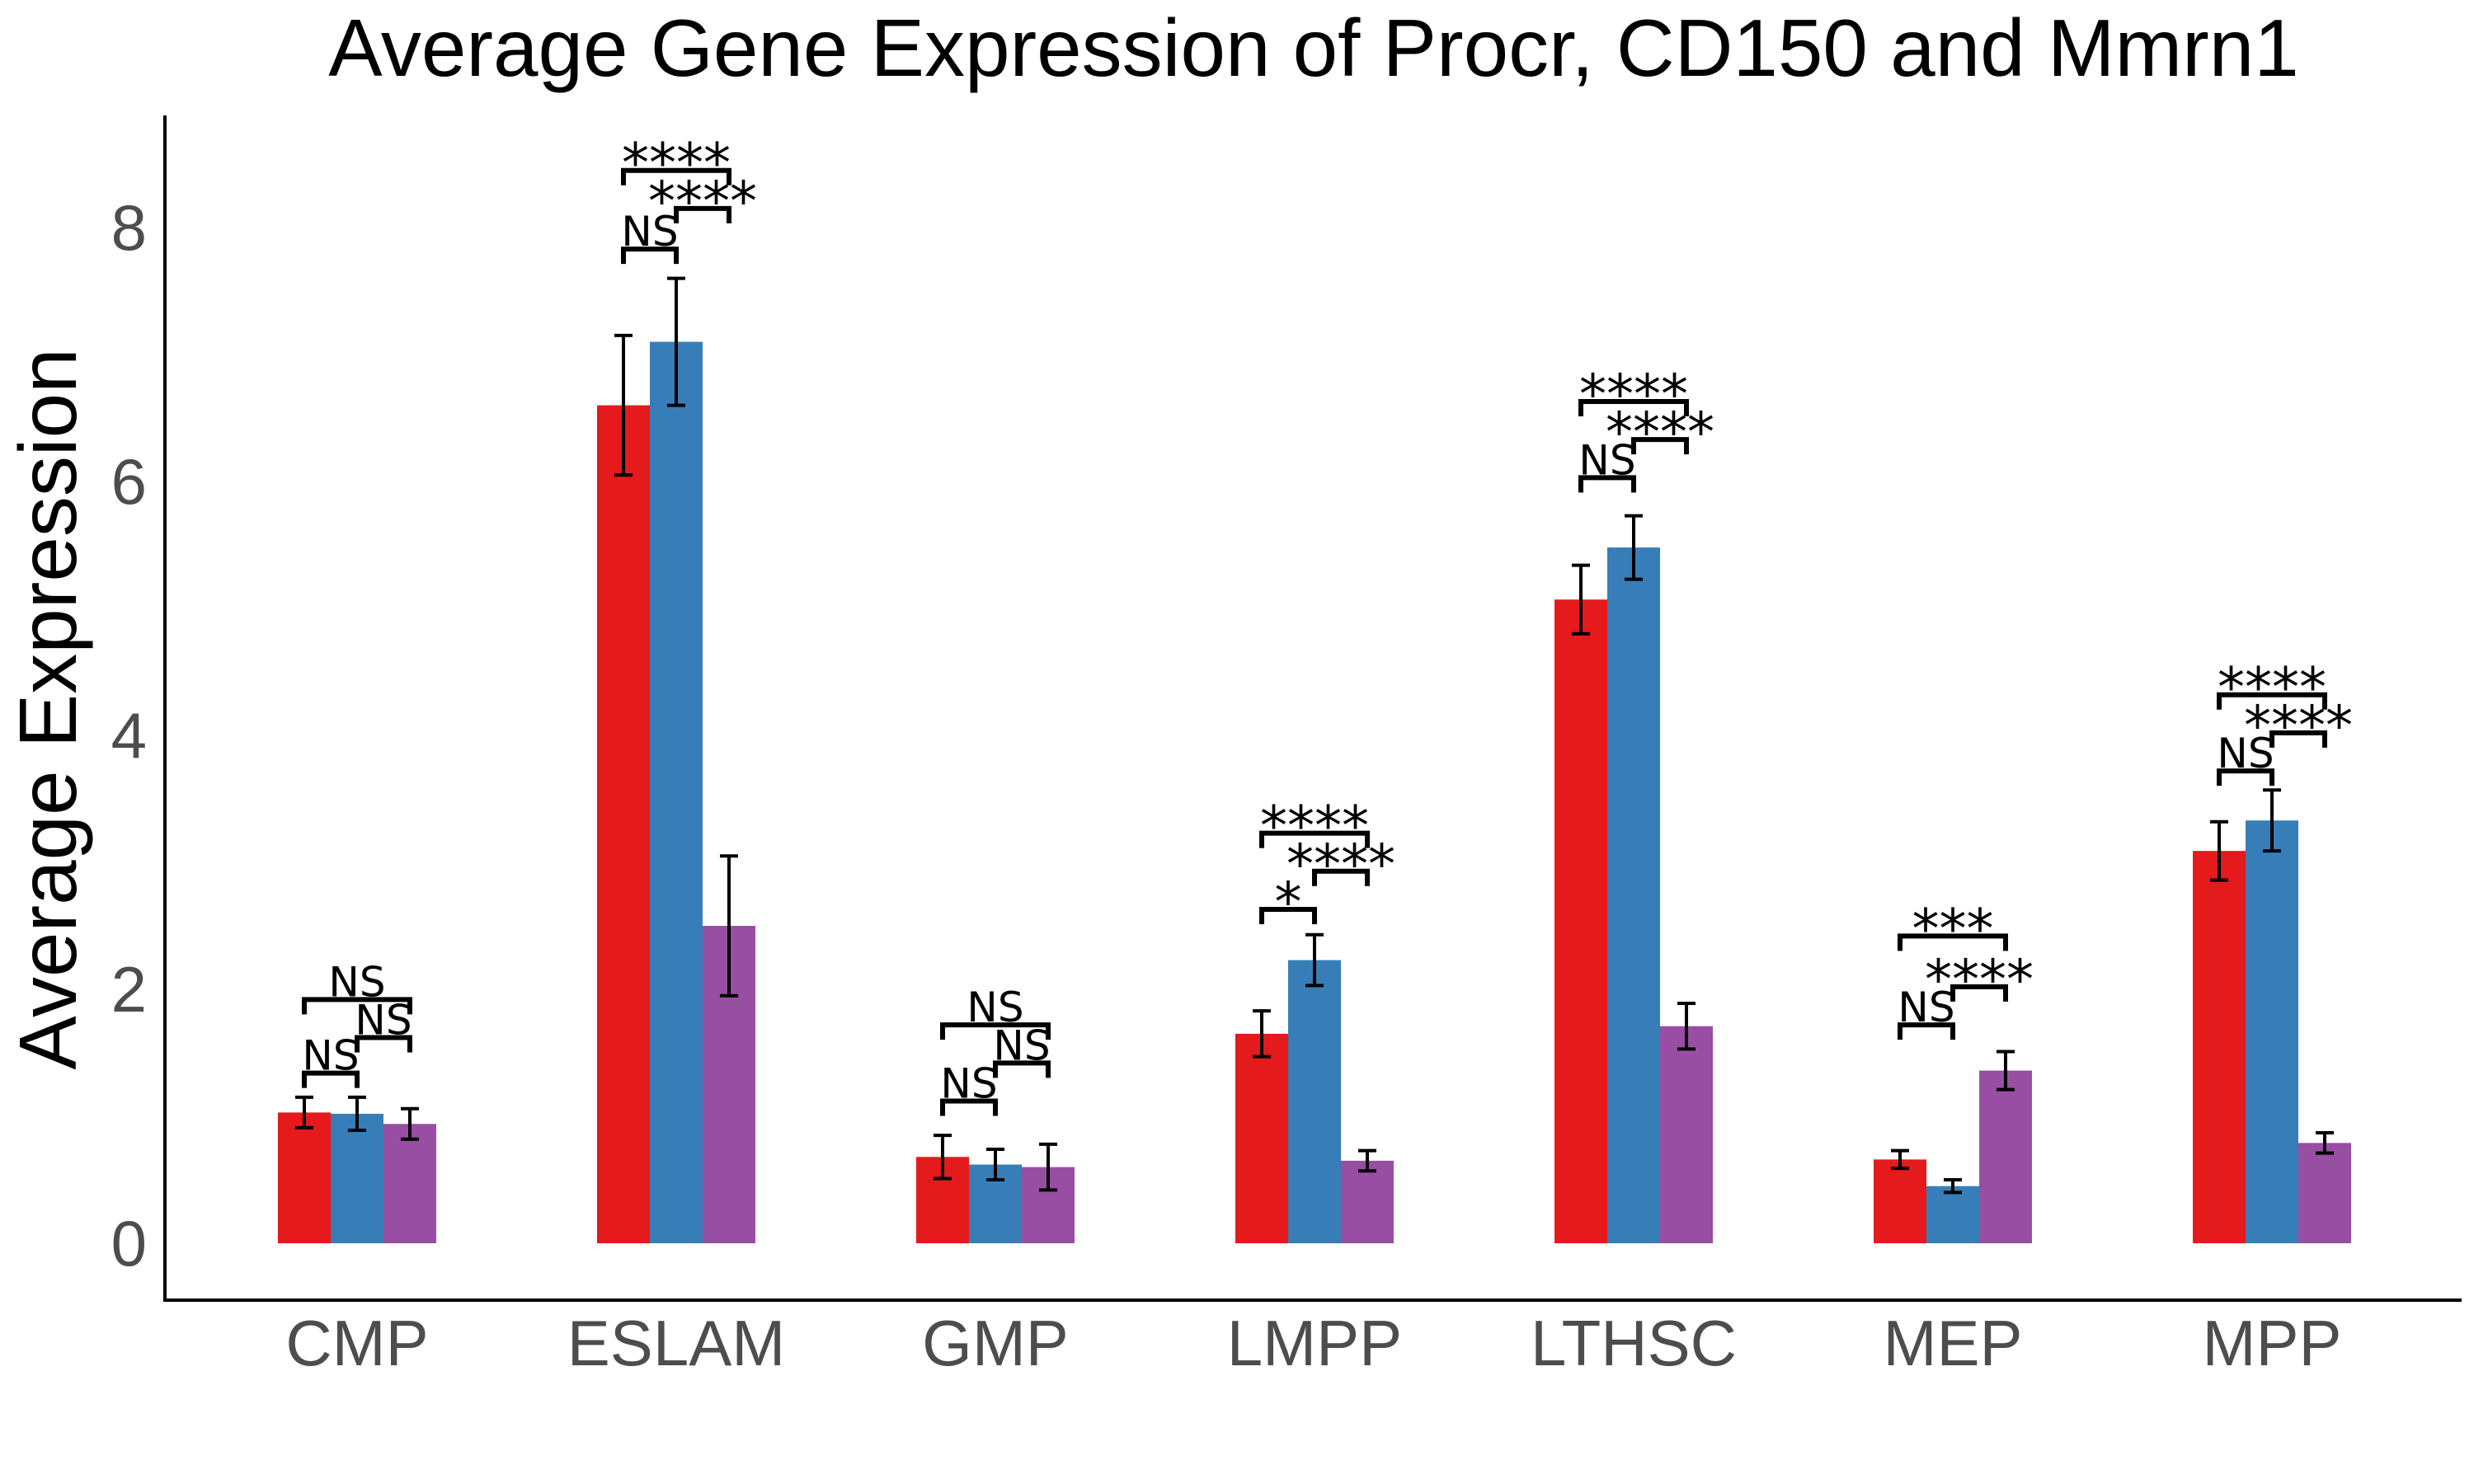 The width and height of the screenshot is (2474, 1484). Describe the element at coordinates (676, 1343) in the screenshot. I see `x-tick-label: ESLAM` at that location.